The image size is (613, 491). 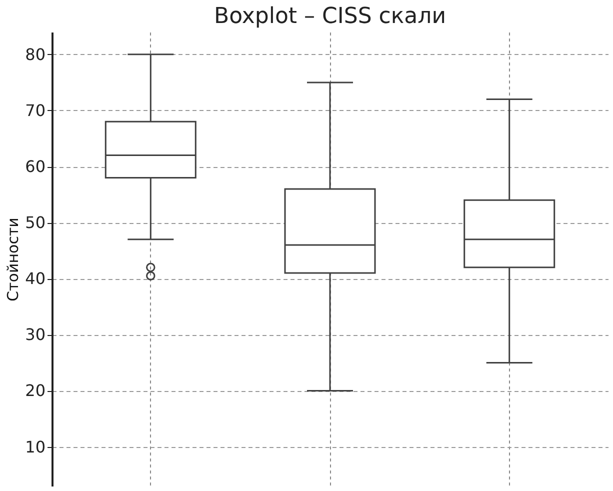 What do you see at coordinates (35, 166) in the screenshot?
I see `y-tick-label: 60` at bounding box center [35, 166].